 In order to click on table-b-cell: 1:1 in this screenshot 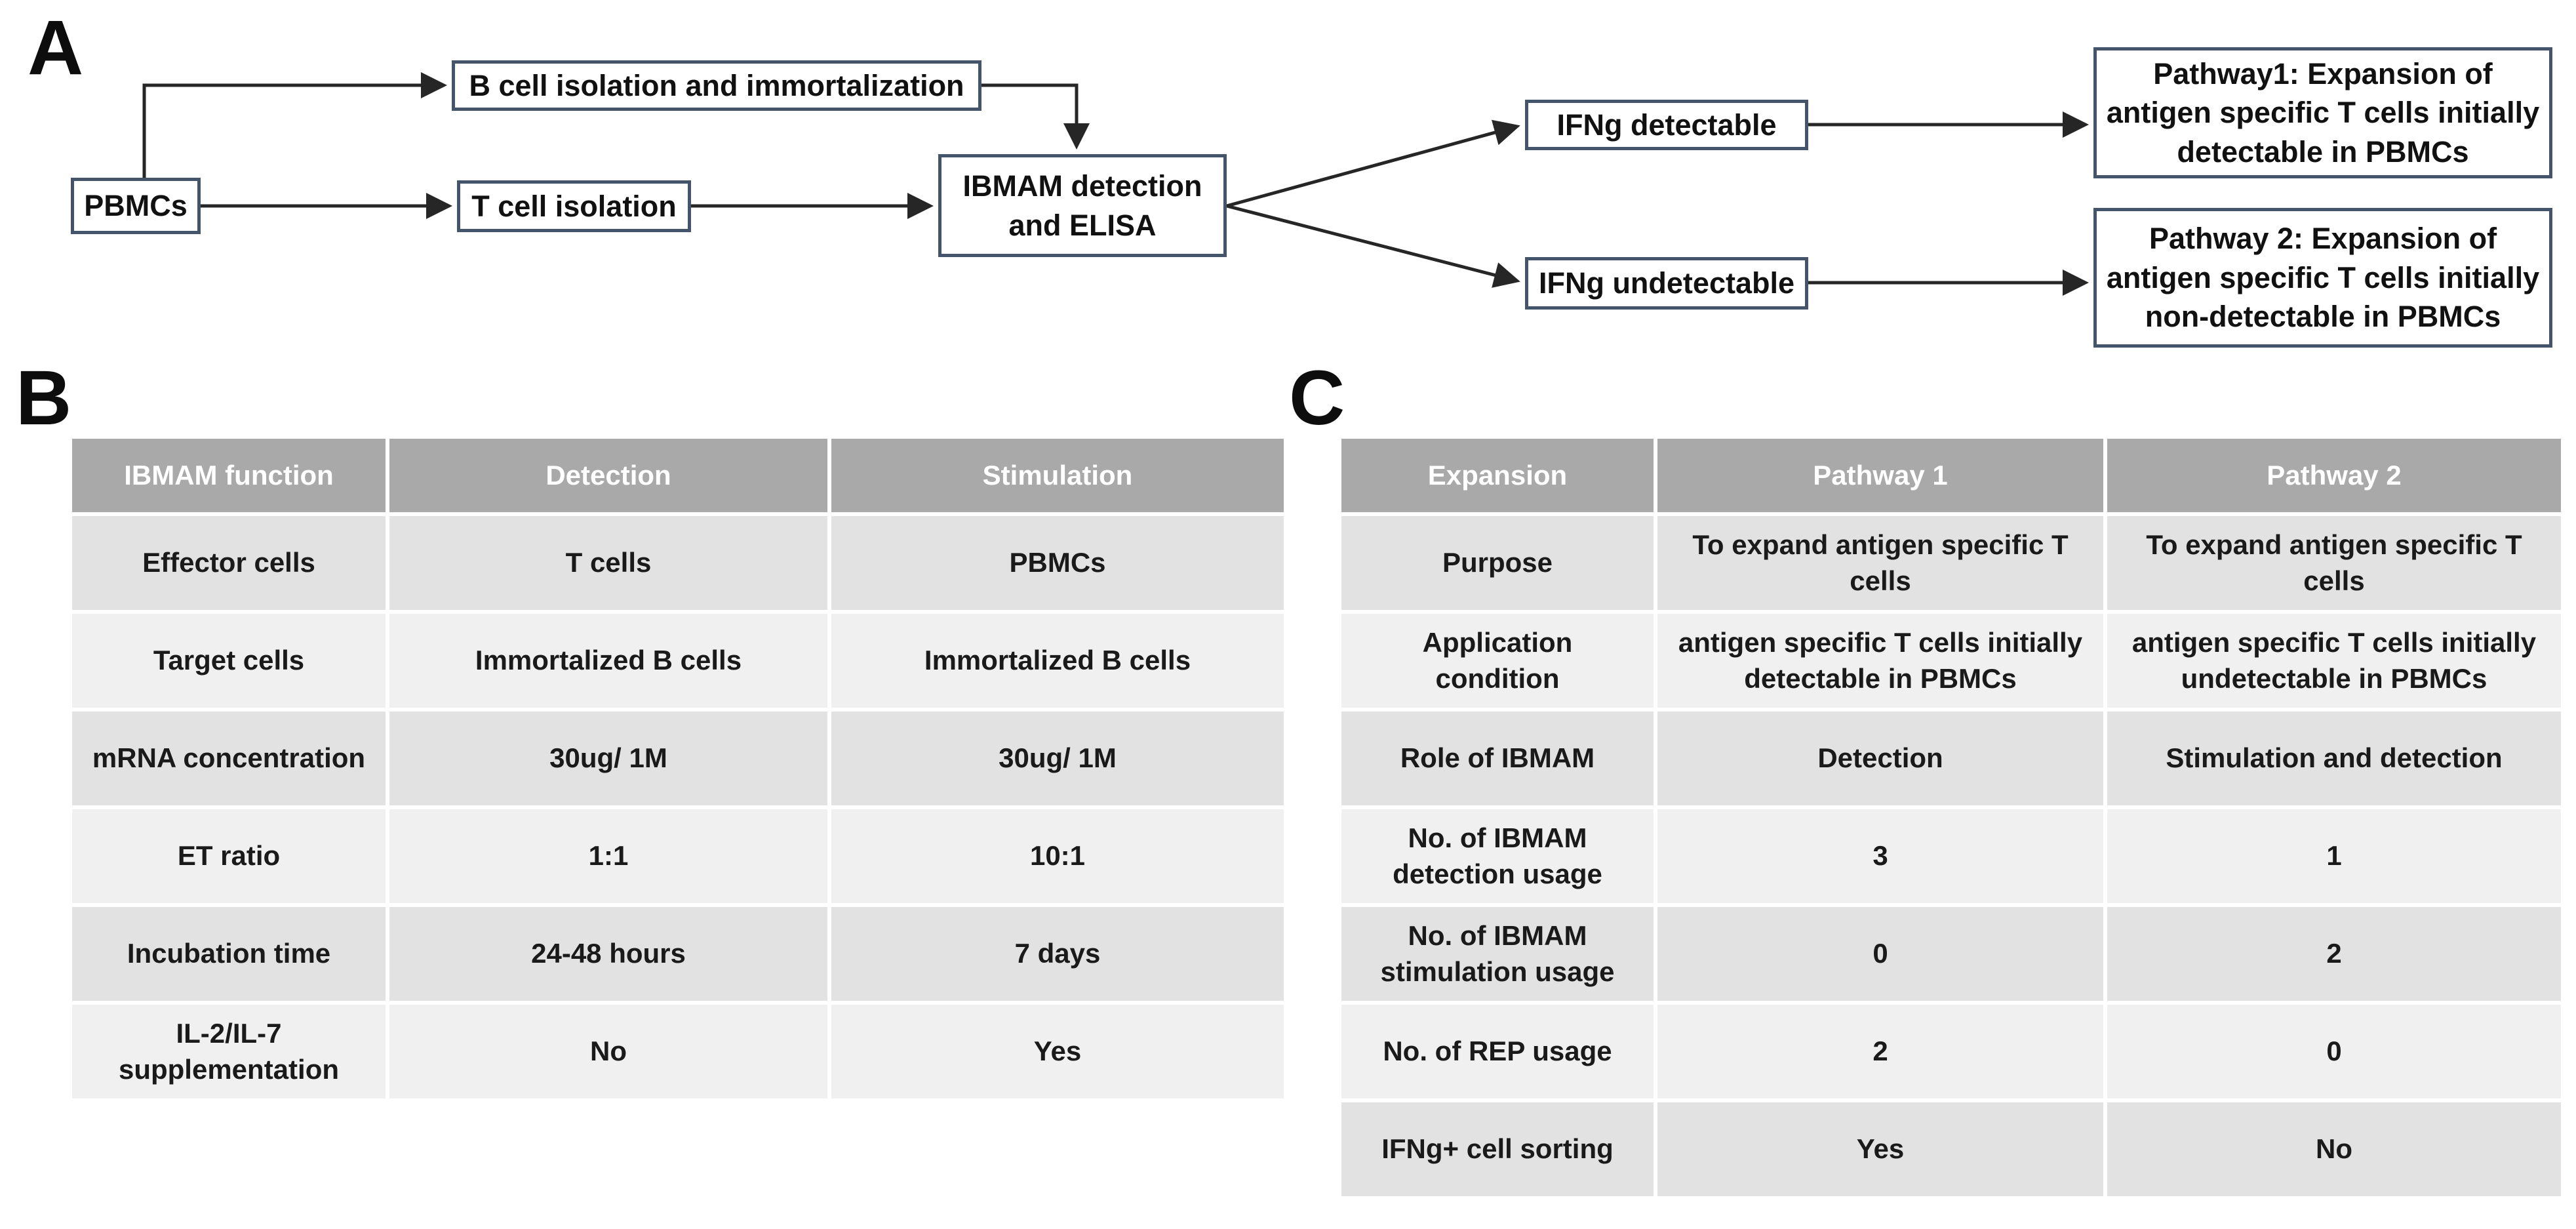, I will do `click(608, 856)`.